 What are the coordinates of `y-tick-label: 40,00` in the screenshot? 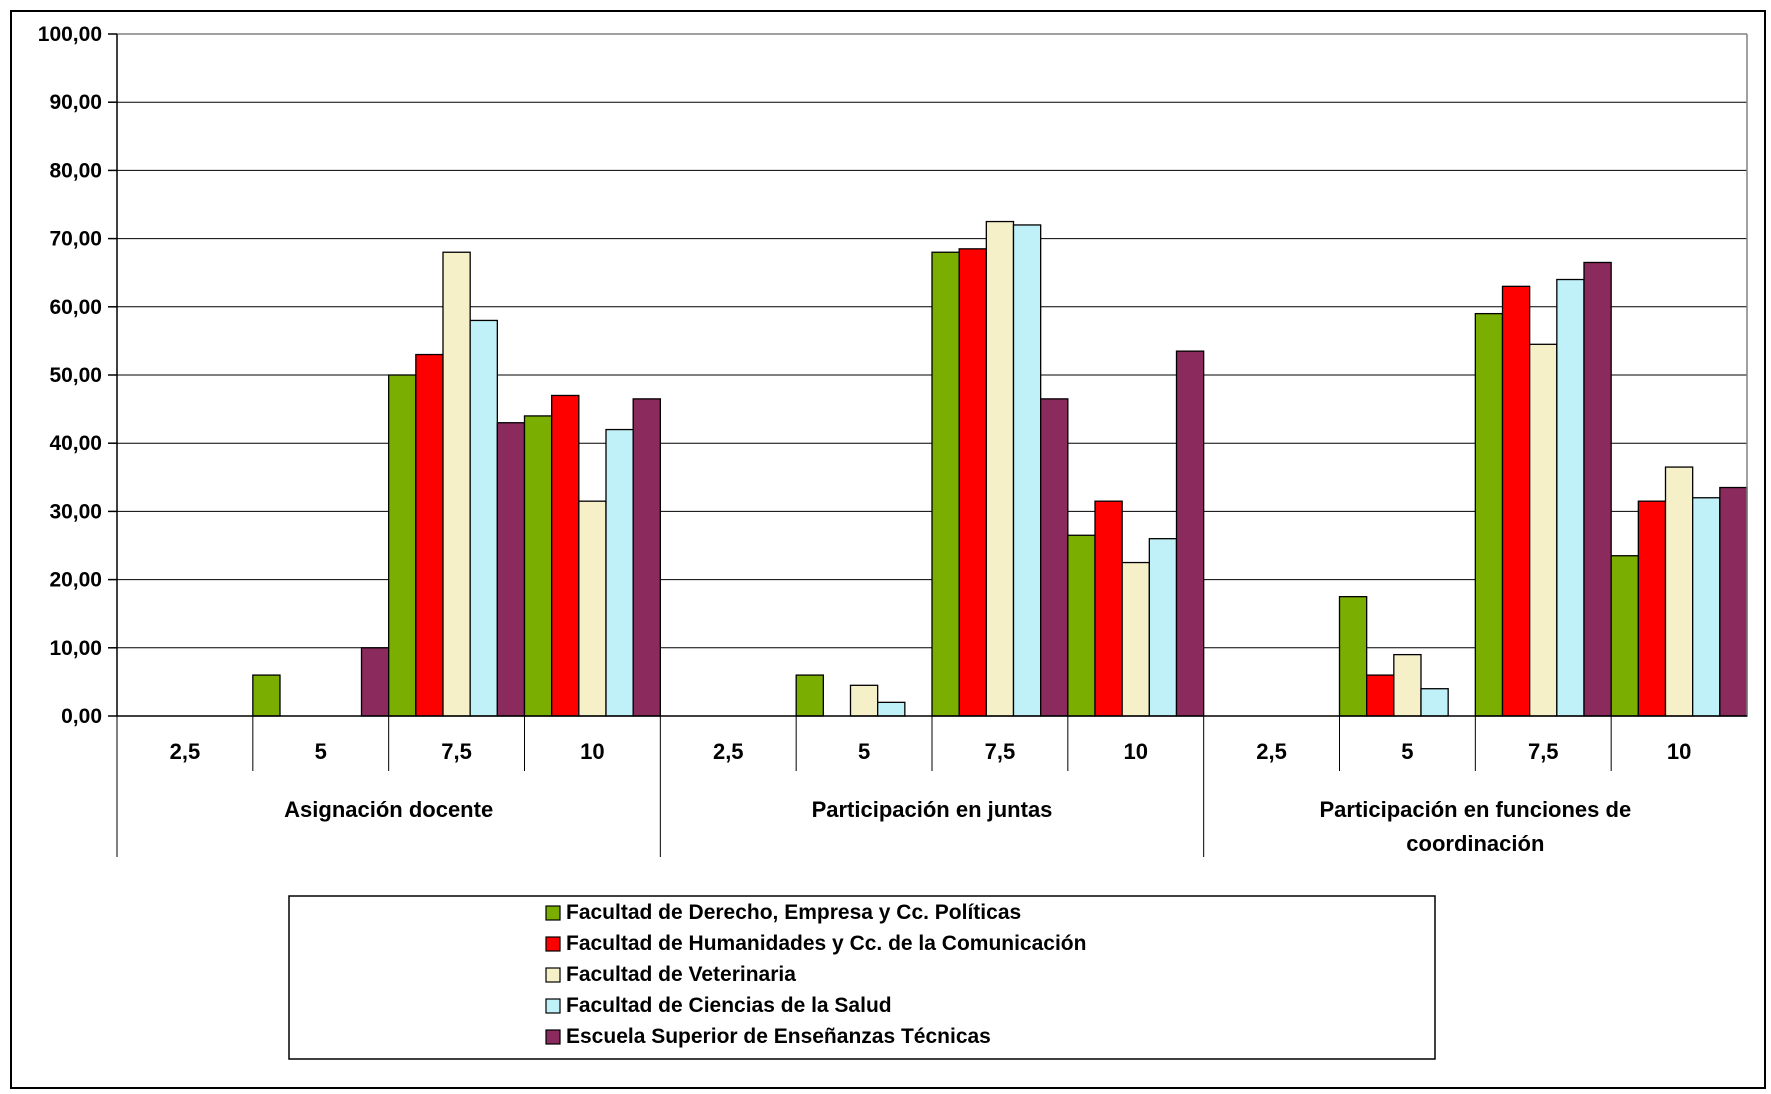 It's located at (75, 443).